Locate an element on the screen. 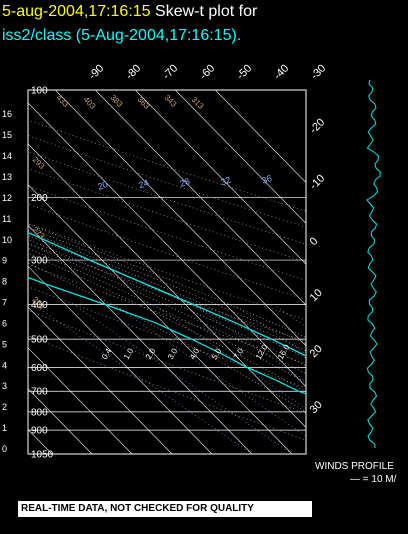 This screenshot has width=408, height=534. pressure-tick-label: 600 is located at coordinates (39, 368).